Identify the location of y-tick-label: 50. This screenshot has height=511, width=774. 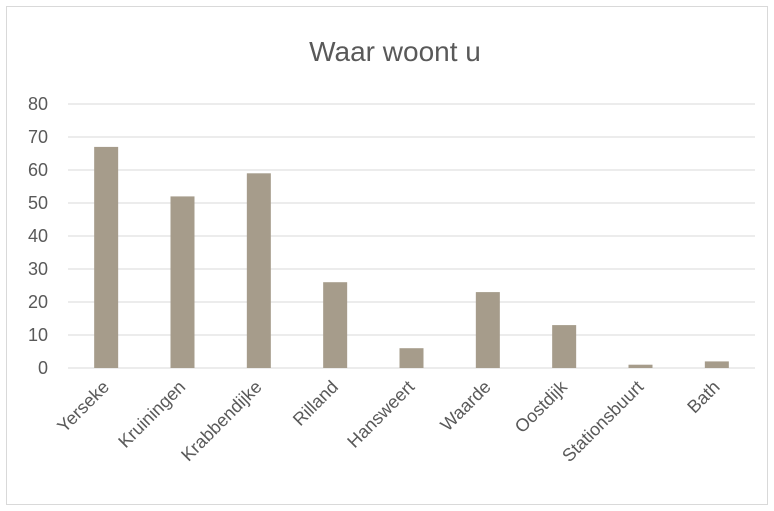
(38, 203).